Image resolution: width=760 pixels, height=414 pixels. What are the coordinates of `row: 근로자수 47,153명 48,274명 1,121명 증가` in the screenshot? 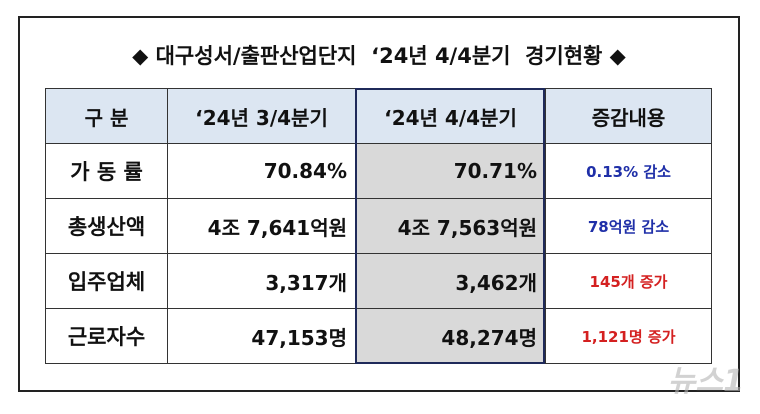 It's located at (378, 336).